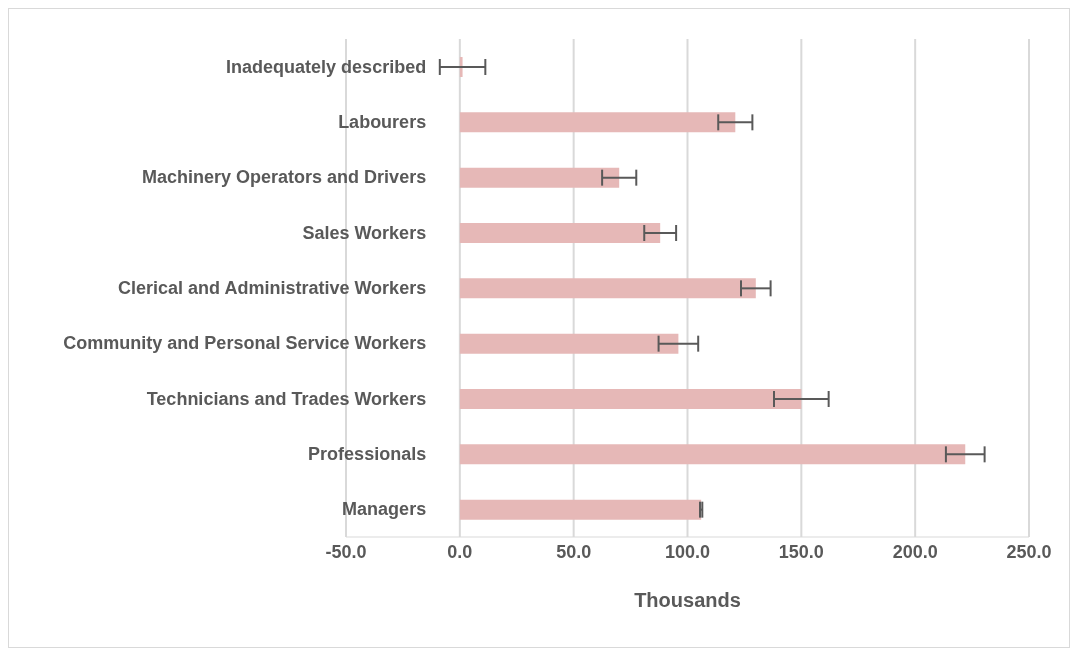 Image resolution: width=1078 pixels, height=655 pixels. What do you see at coordinates (574, 551) in the screenshot?
I see `x-tick-label: 50.0` at bounding box center [574, 551].